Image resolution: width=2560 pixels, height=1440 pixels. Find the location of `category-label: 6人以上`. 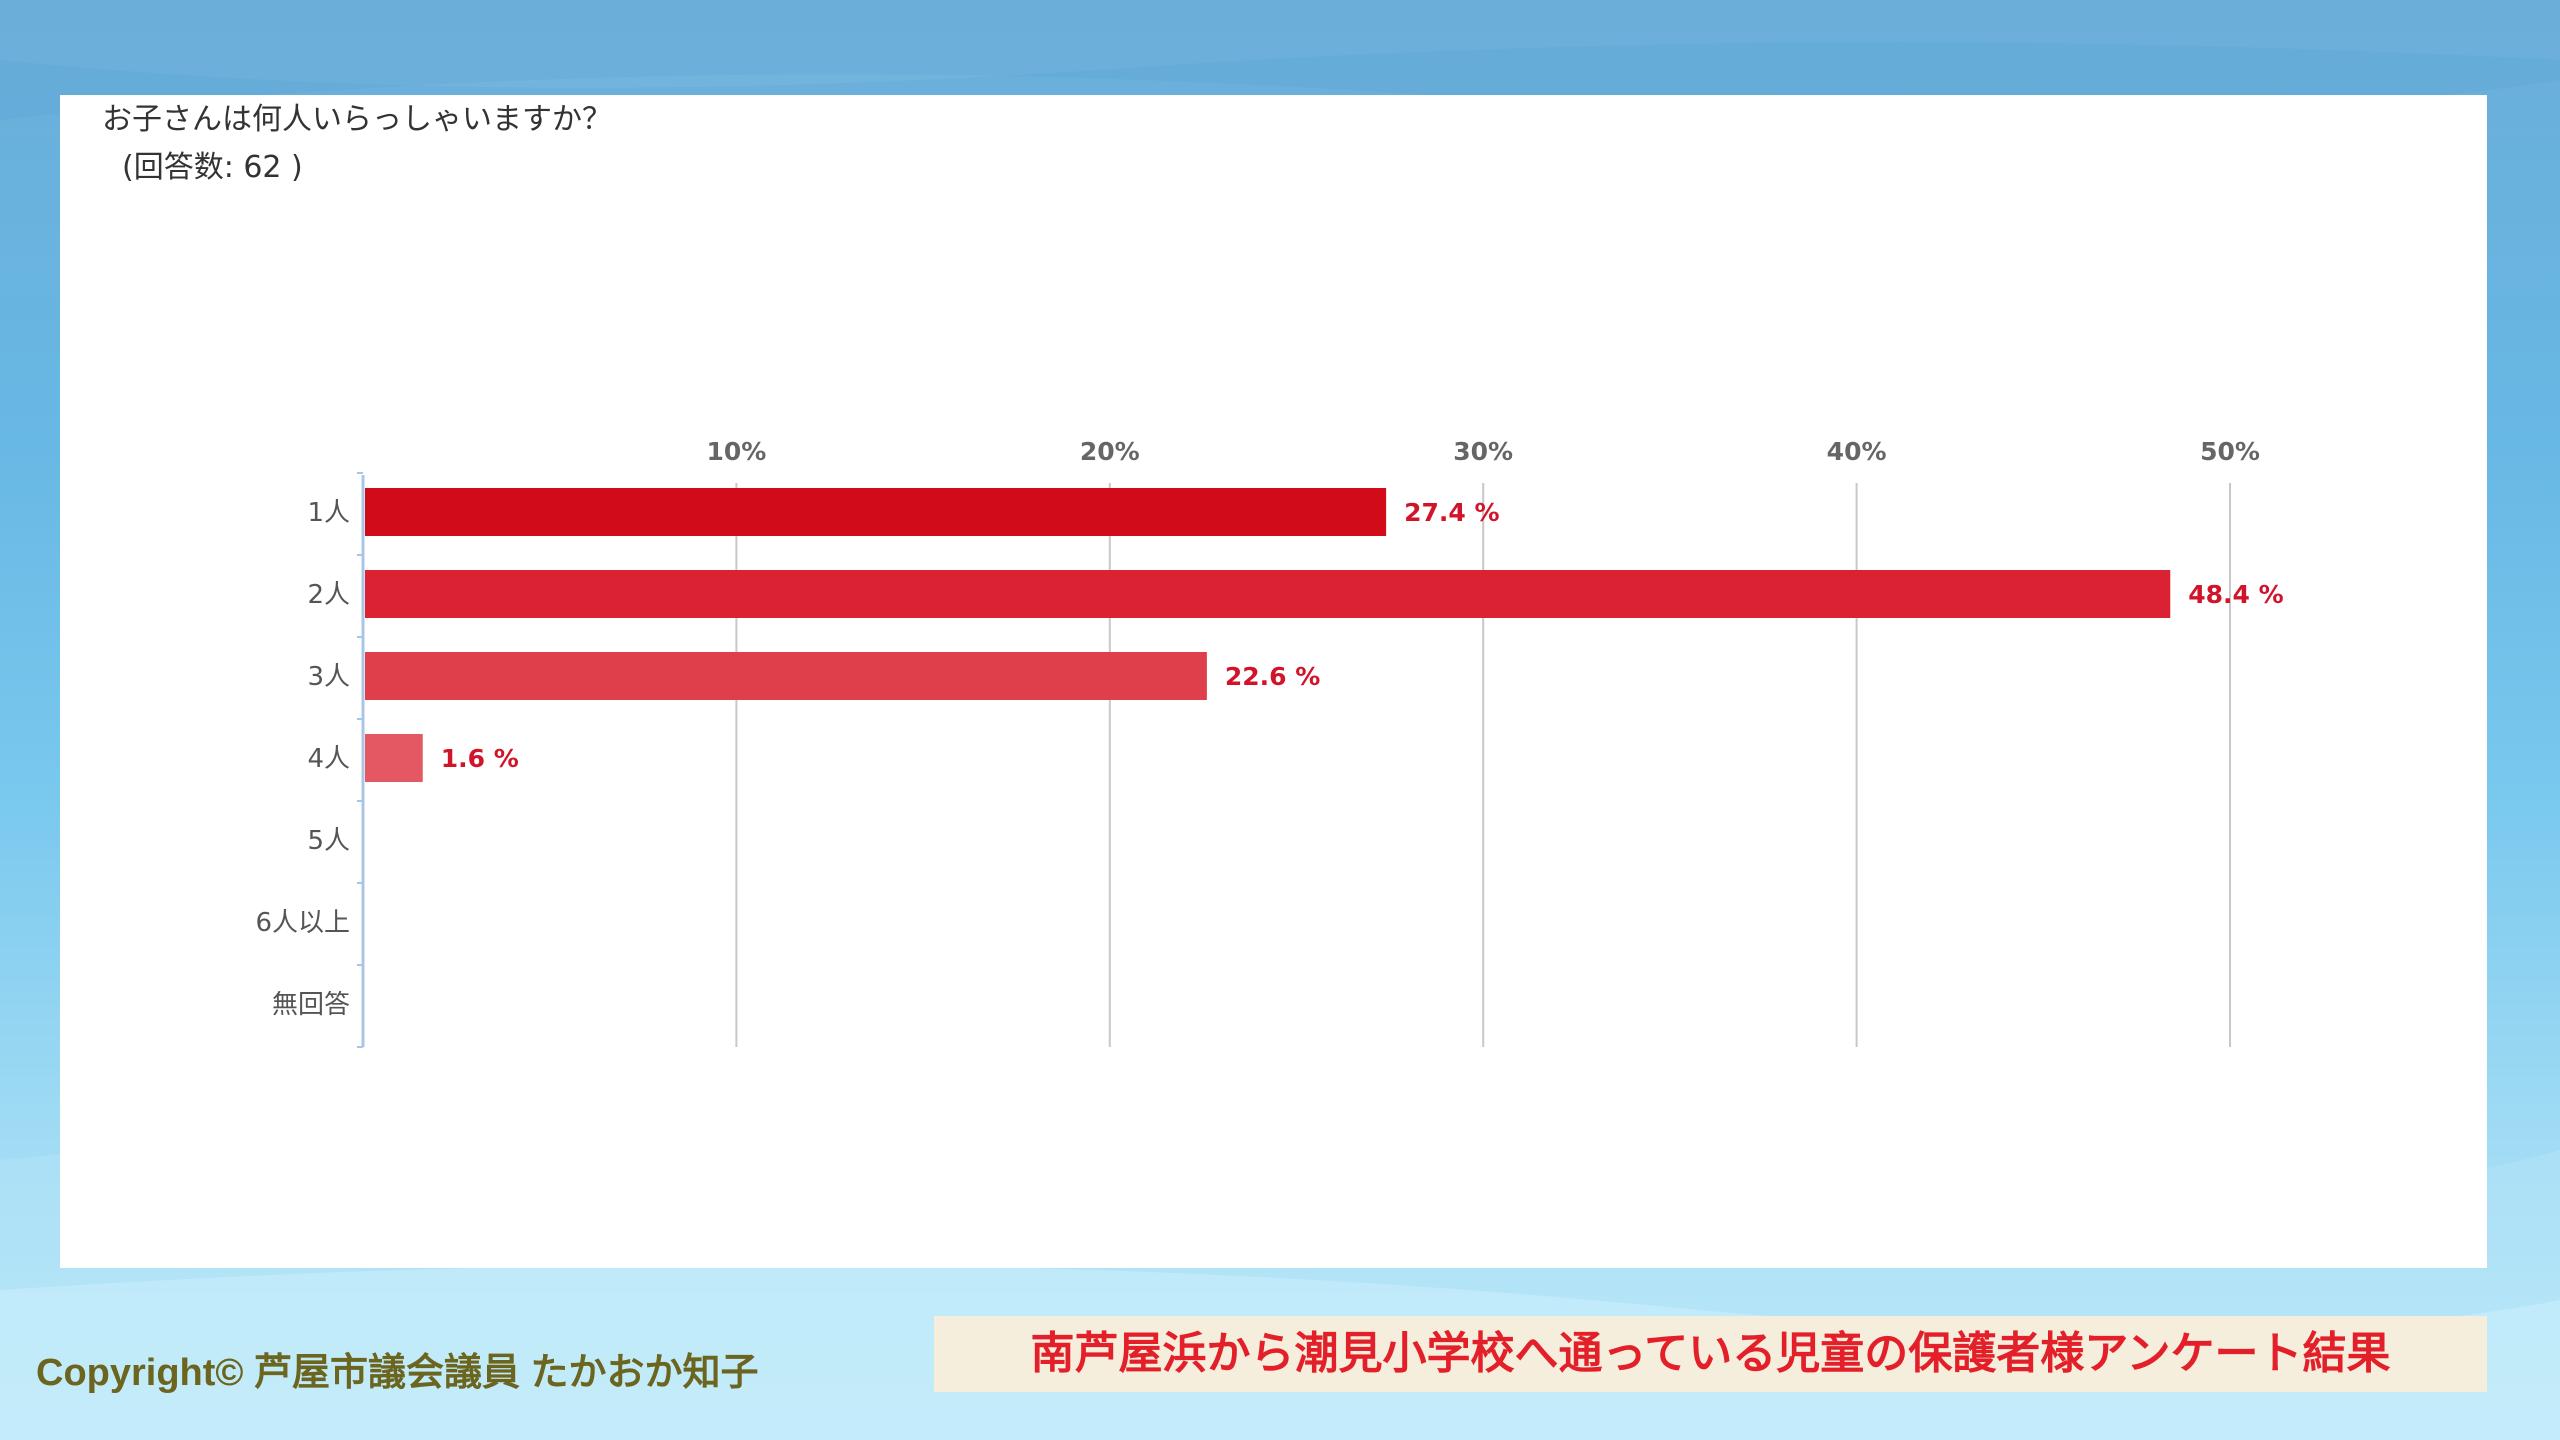

category-label: 6人以上 is located at coordinates (302, 923).